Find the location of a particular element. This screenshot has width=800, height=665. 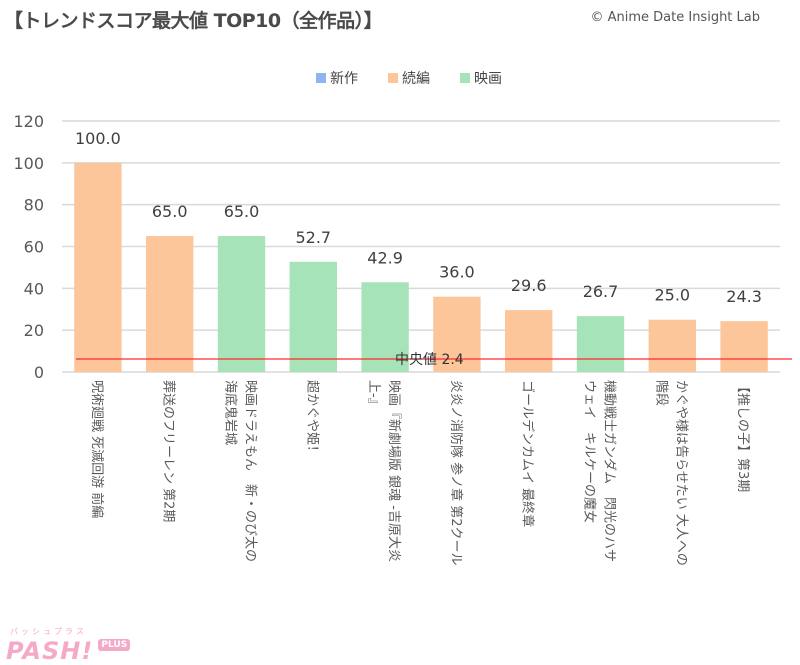

x-tick-label: 葬送のフリーレン 第2期 is located at coordinates (168, 451).